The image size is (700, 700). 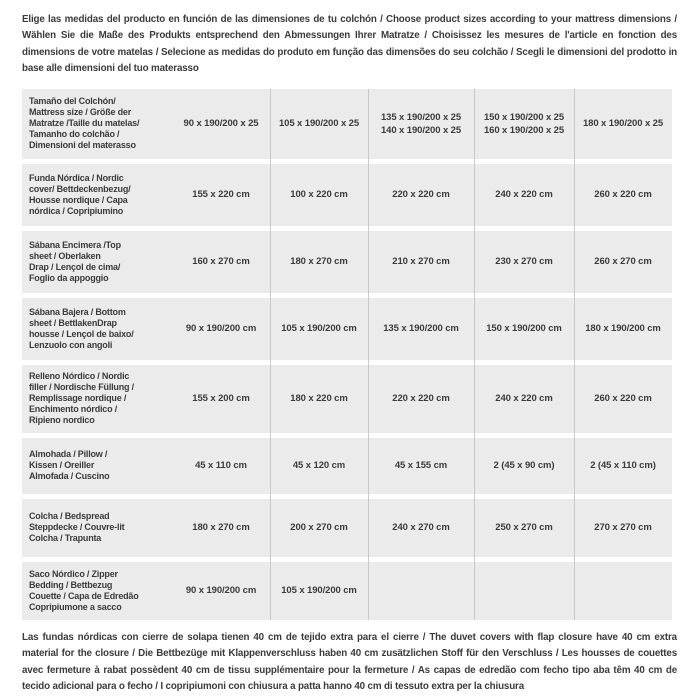 What do you see at coordinates (524, 528) in the screenshot?
I see `cell-value: 250 x 270 cm` at bounding box center [524, 528].